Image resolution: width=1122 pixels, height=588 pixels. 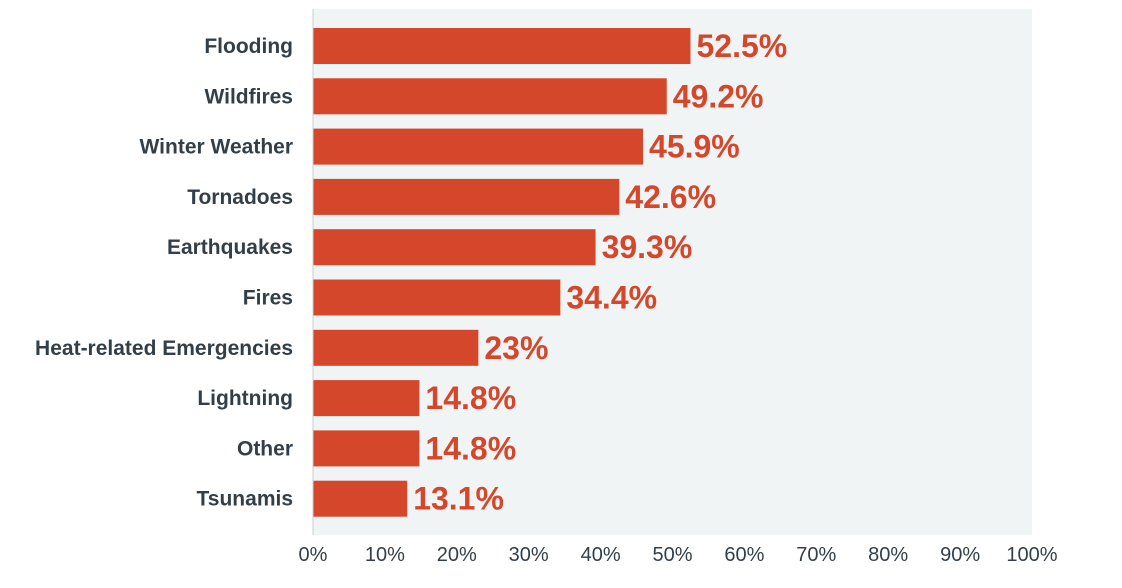 I want to click on category-label-other: Other, so click(x=265, y=448).